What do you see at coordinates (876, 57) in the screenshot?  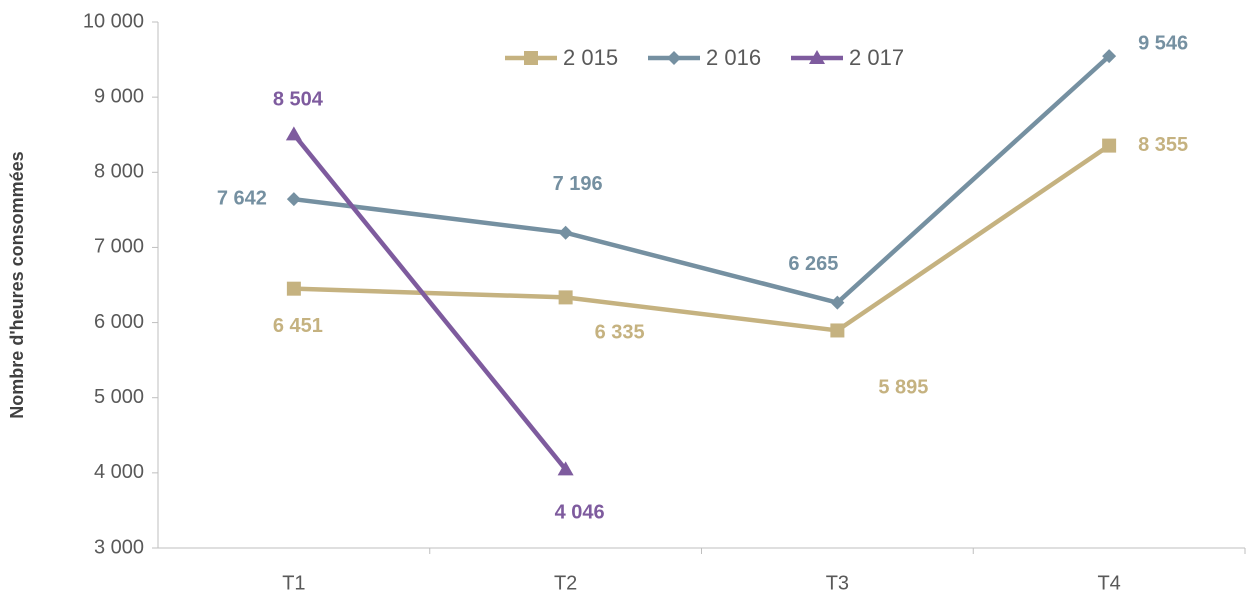 I see `legend-label: 2 017` at bounding box center [876, 57].